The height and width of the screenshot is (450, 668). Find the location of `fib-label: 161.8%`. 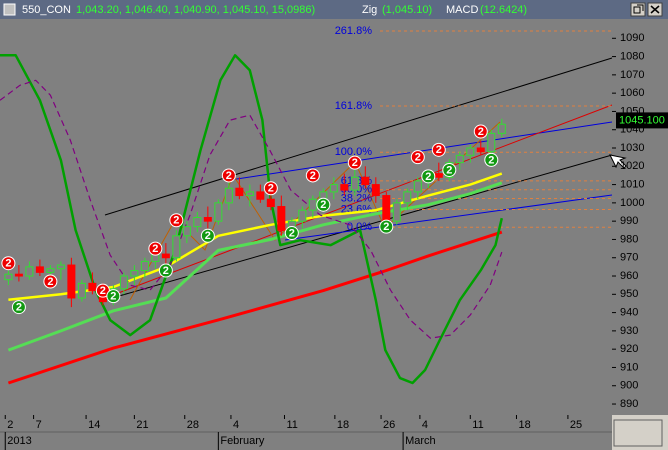

fib-label: 161.8% is located at coordinates (354, 106).